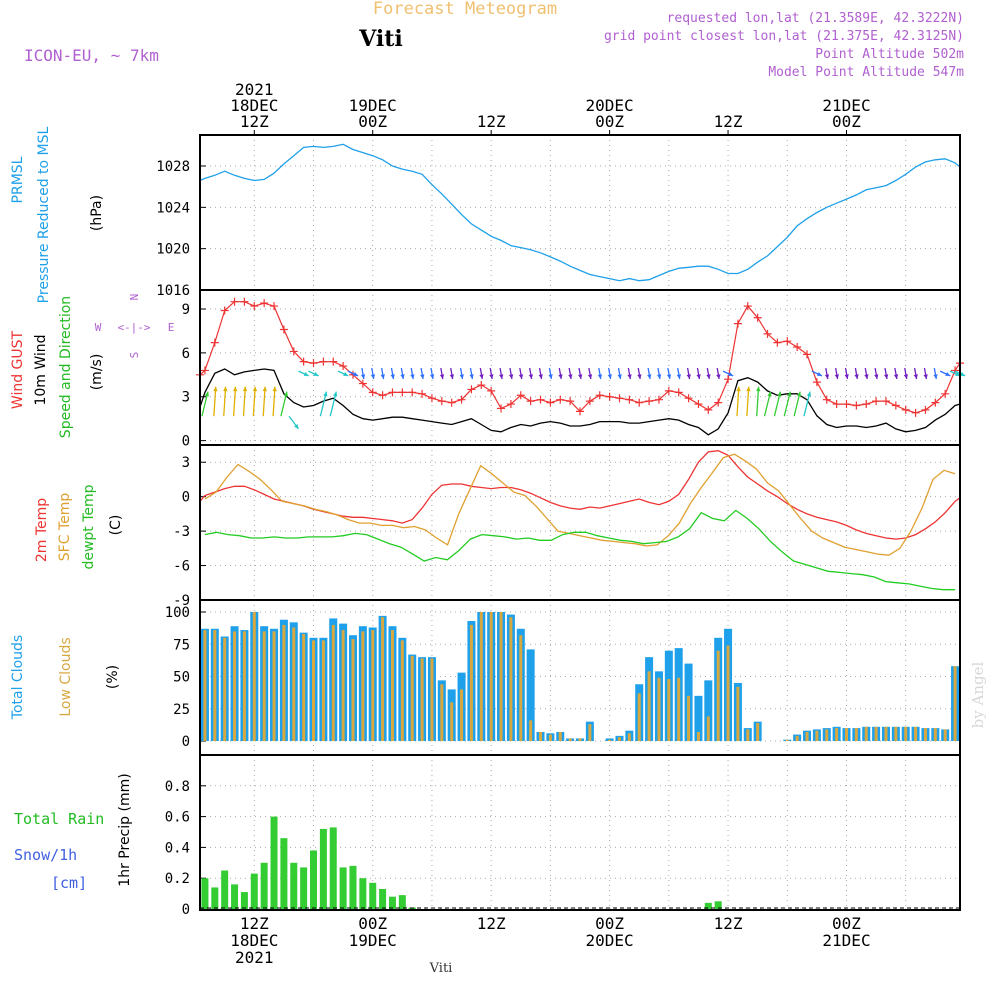 The height and width of the screenshot is (1000, 1000). What do you see at coordinates (728, 923) in the screenshot?
I see `time-label-bottom: 12Z` at bounding box center [728, 923].